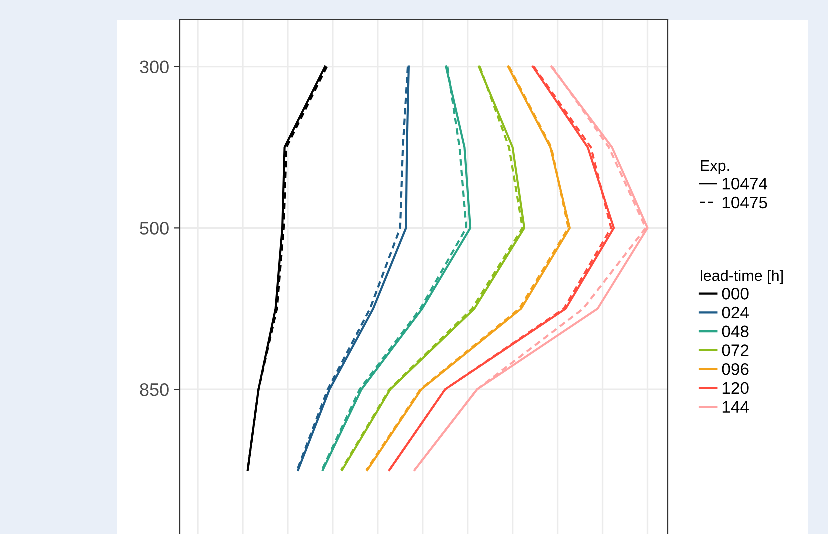  What do you see at coordinates (154, 67) in the screenshot?
I see `y-tick-label: 300` at bounding box center [154, 67].